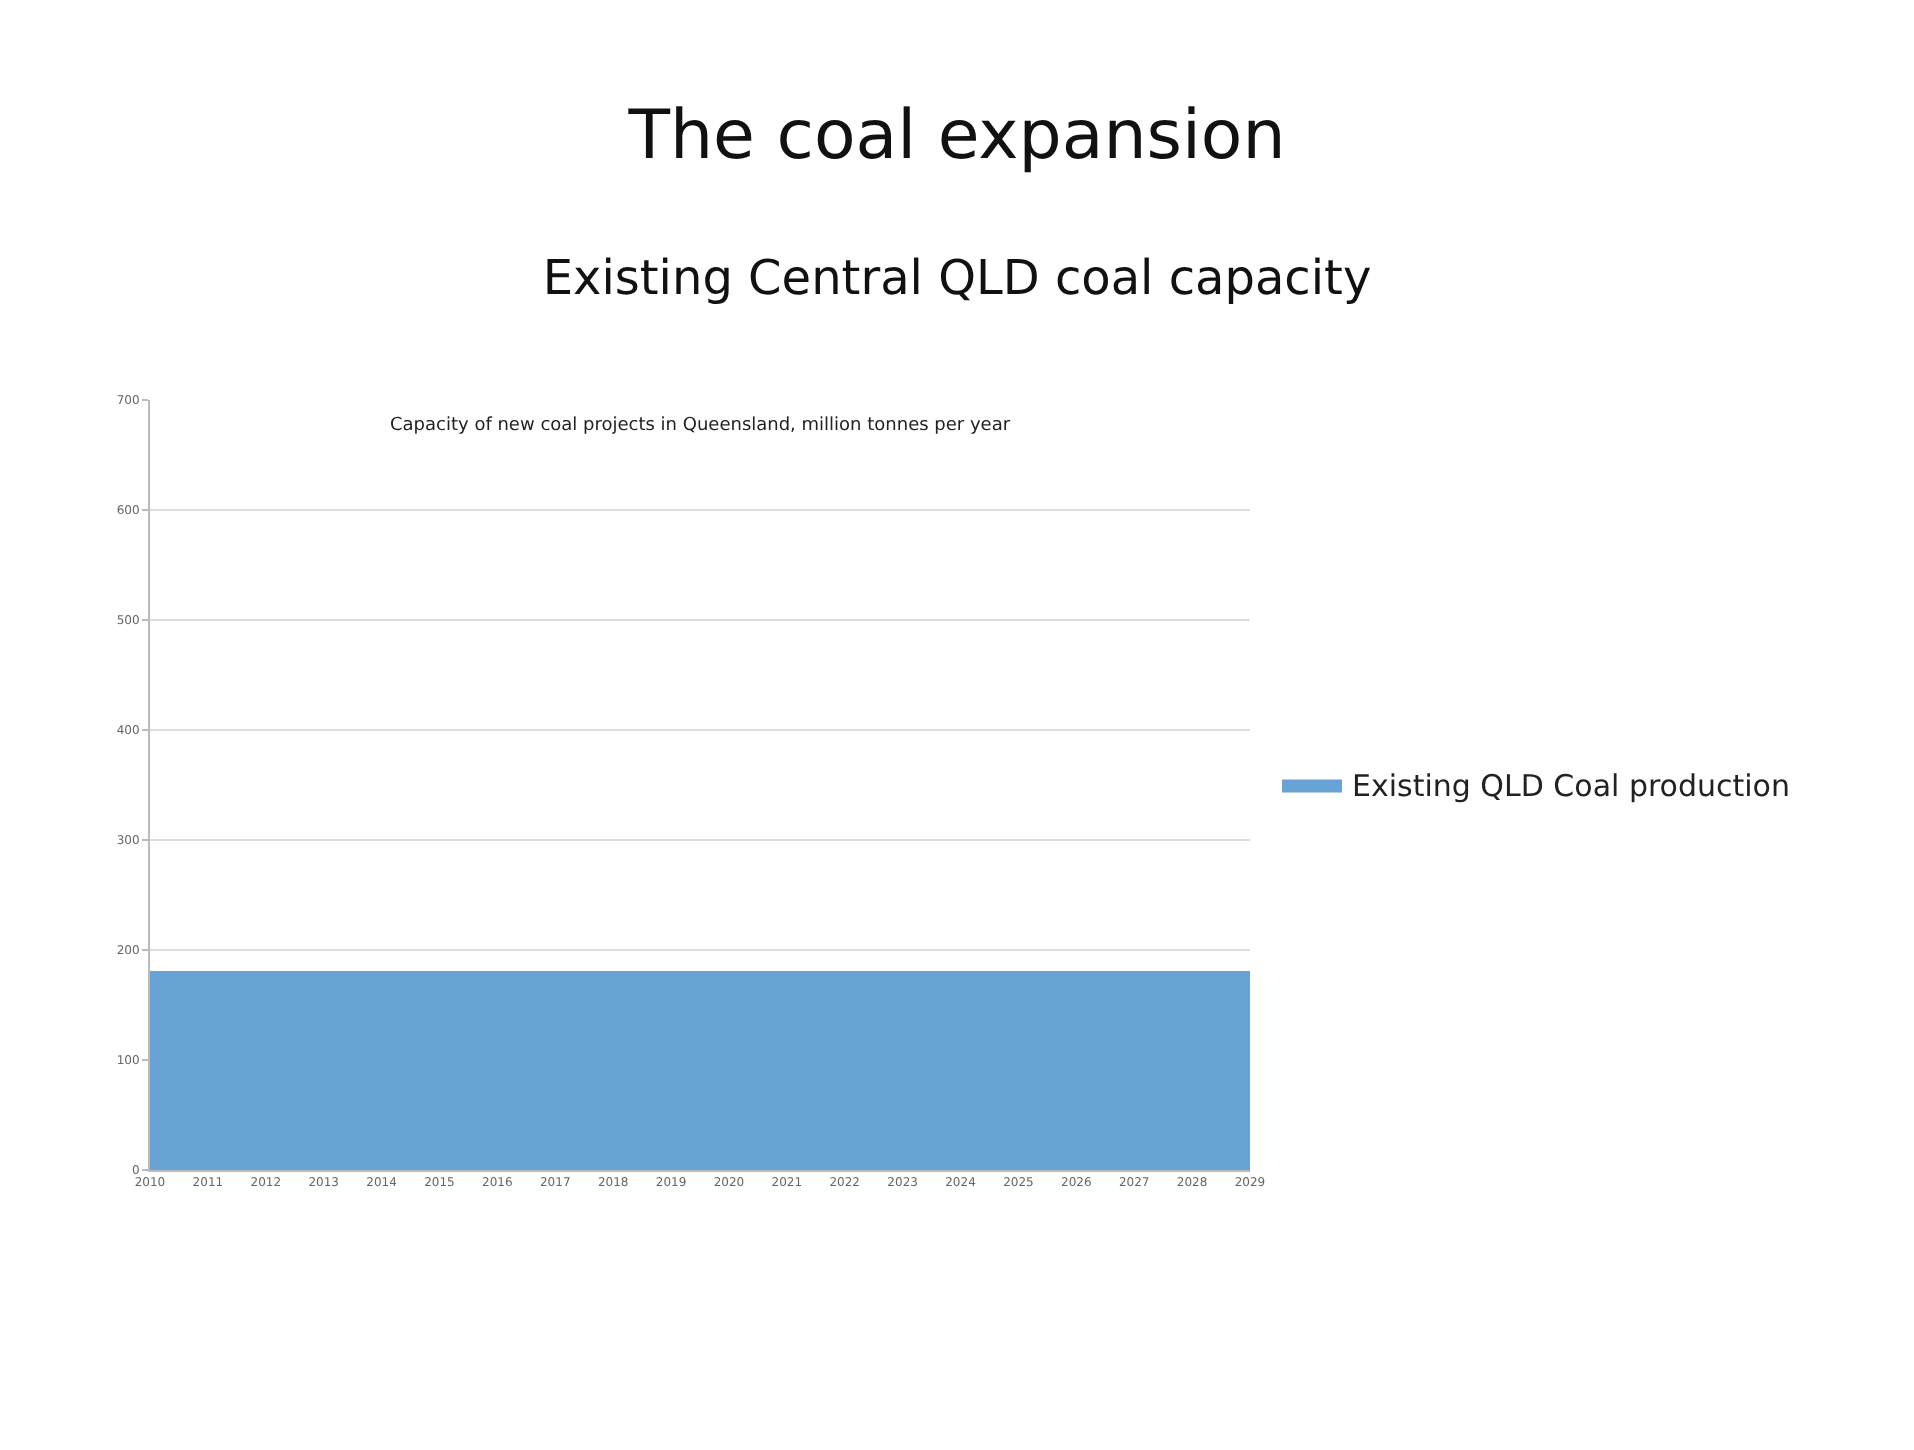 The width and height of the screenshot is (1914, 1450). I want to click on legend-label: Existing QLD Coal production, so click(1571, 786).